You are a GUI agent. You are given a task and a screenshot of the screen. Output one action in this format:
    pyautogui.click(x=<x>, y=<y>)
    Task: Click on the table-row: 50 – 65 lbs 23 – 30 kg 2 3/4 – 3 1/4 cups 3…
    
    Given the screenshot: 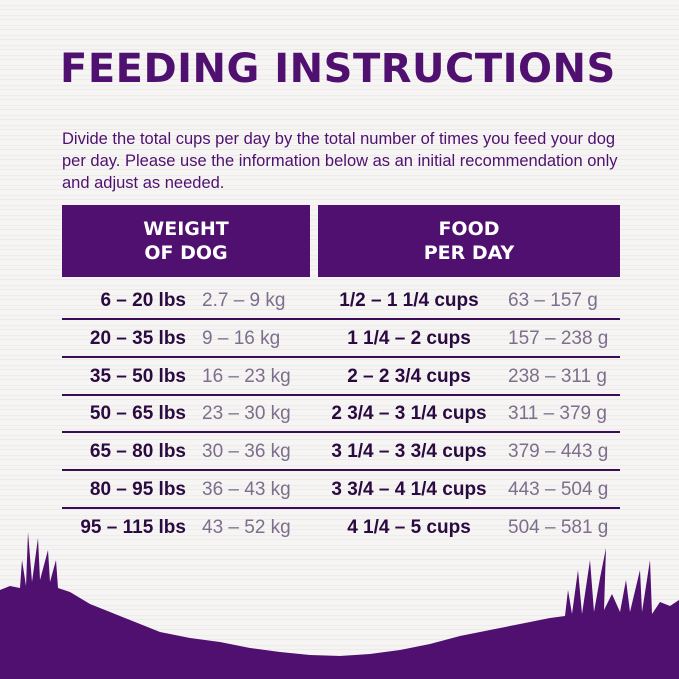 What is the action you would take?
    pyautogui.click(x=341, y=414)
    